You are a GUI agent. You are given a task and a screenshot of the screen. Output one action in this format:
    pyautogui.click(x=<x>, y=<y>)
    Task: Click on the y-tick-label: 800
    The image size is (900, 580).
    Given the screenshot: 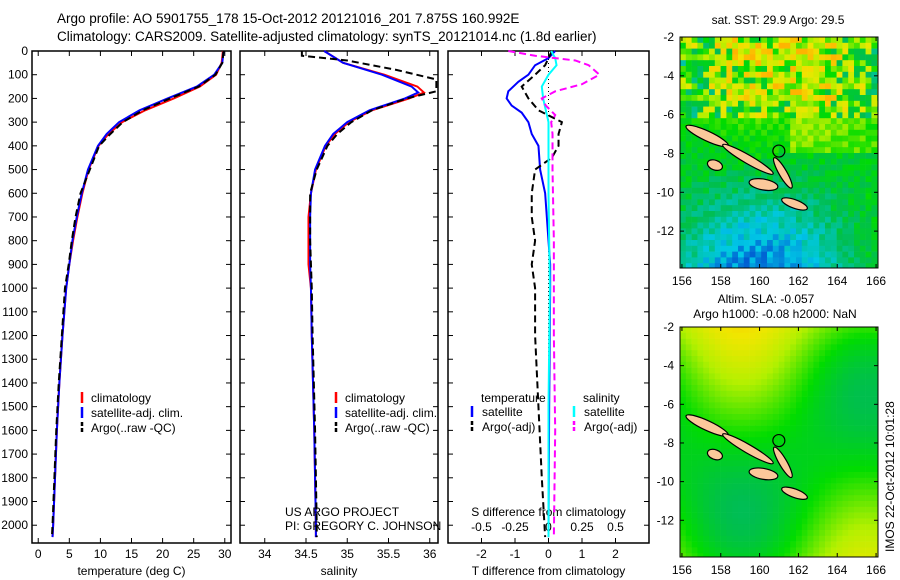 What is the action you would take?
    pyautogui.click(x=18, y=241)
    